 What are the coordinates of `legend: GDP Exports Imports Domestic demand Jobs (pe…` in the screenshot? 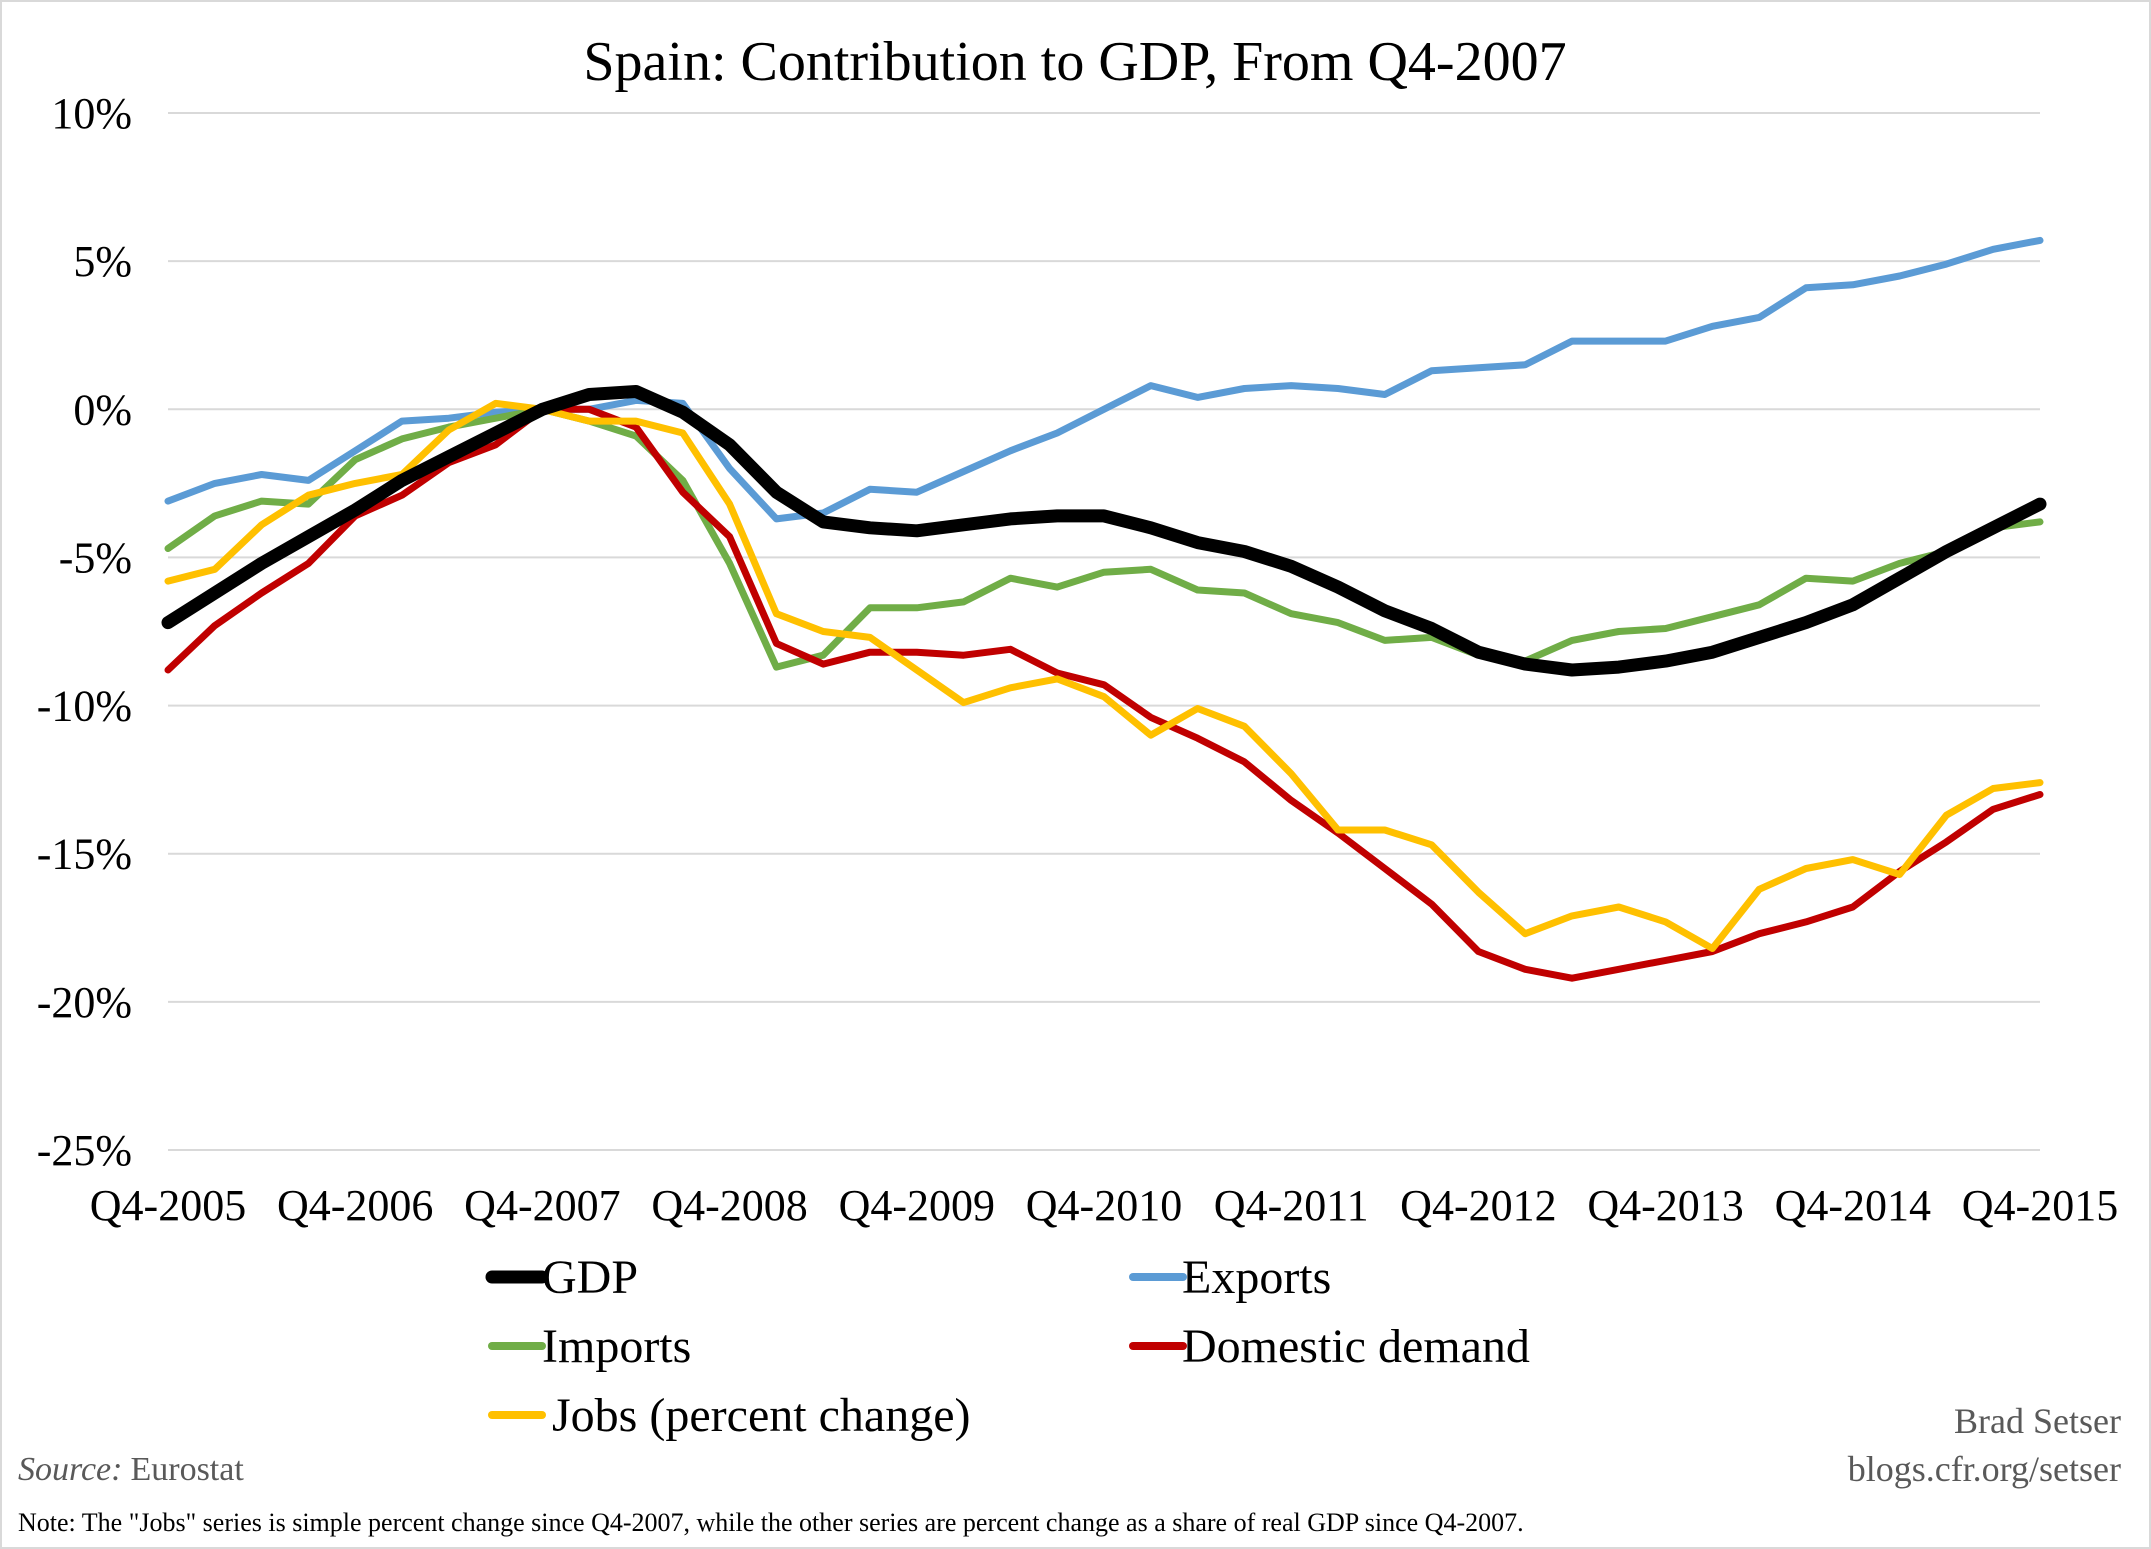 It's located at (1007, 1346).